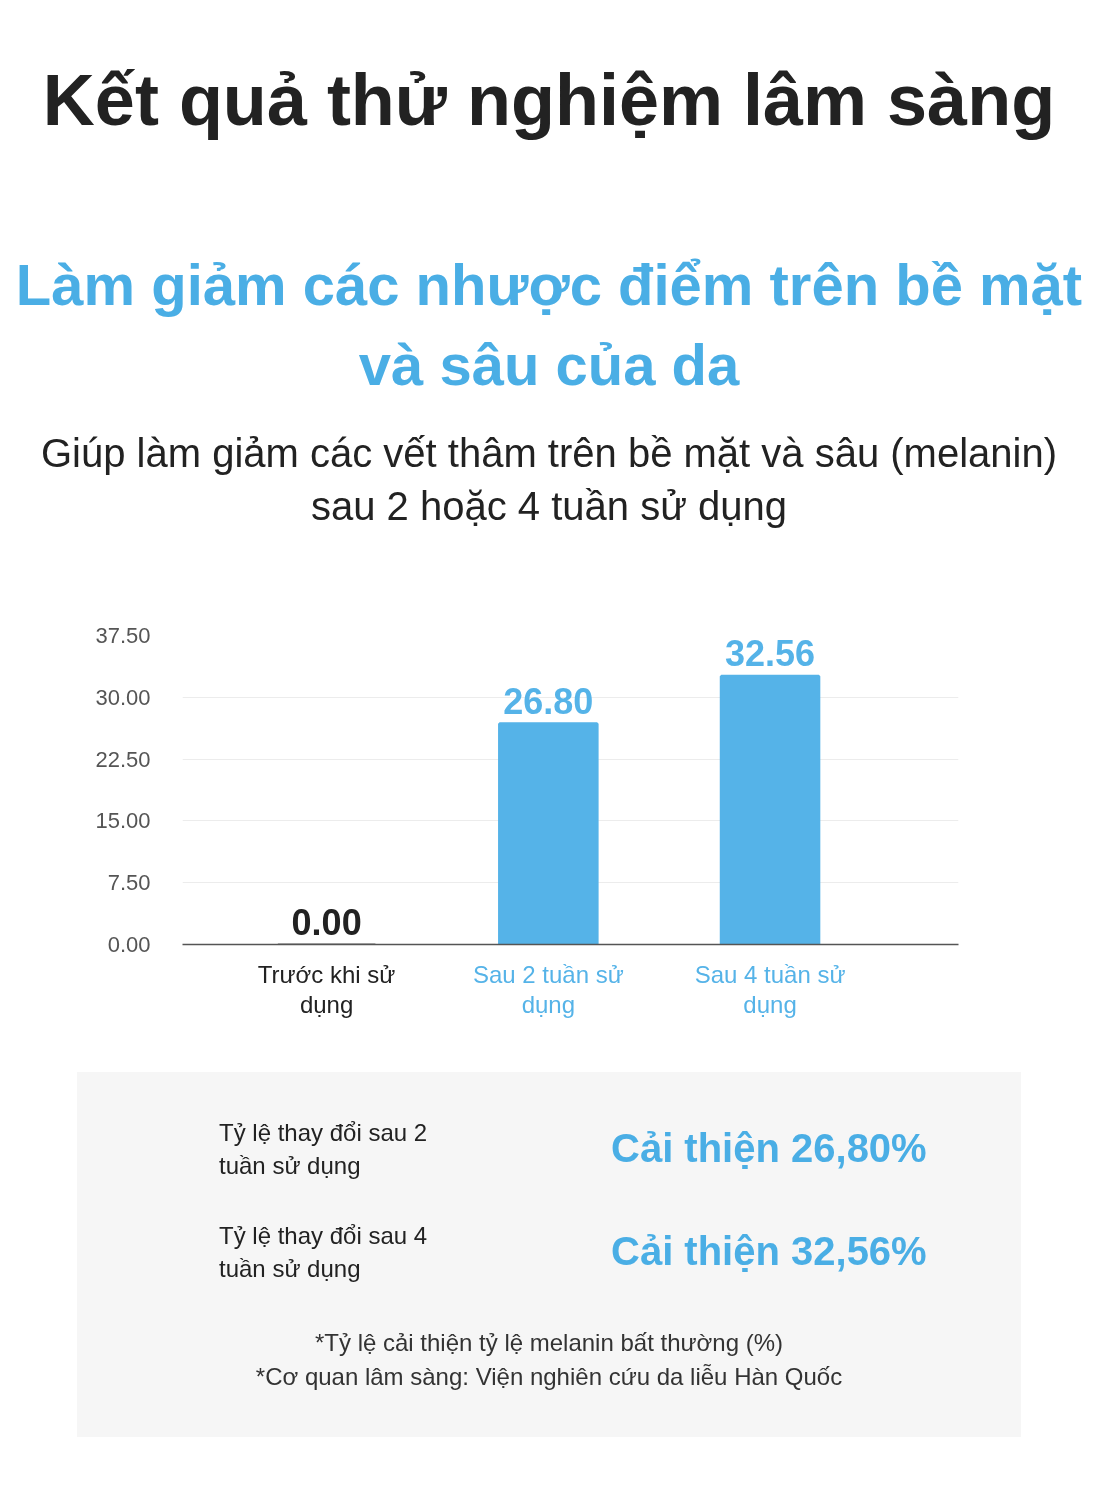 Image resolution: width=1098 pixels, height=1492 pixels. Describe the element at coordinates (549, 480) in the screenshot. I see `text: Giúp làm giảm các vết thâm trên bề mặt và sâu (melanin) sau 2 hoặc 4 tuần sử dụng` at that location.